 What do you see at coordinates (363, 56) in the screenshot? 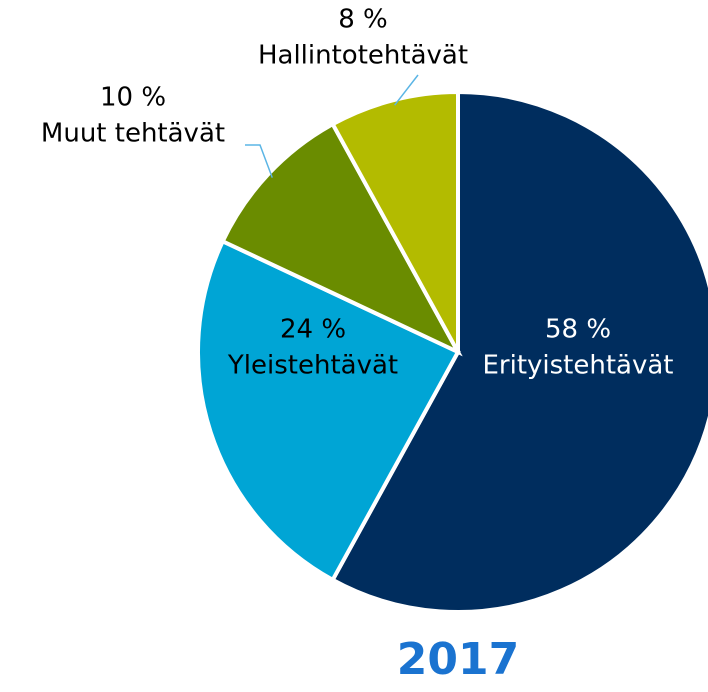
I see `category-label: Hallintotehtävät` at bounding box center [363, 56].